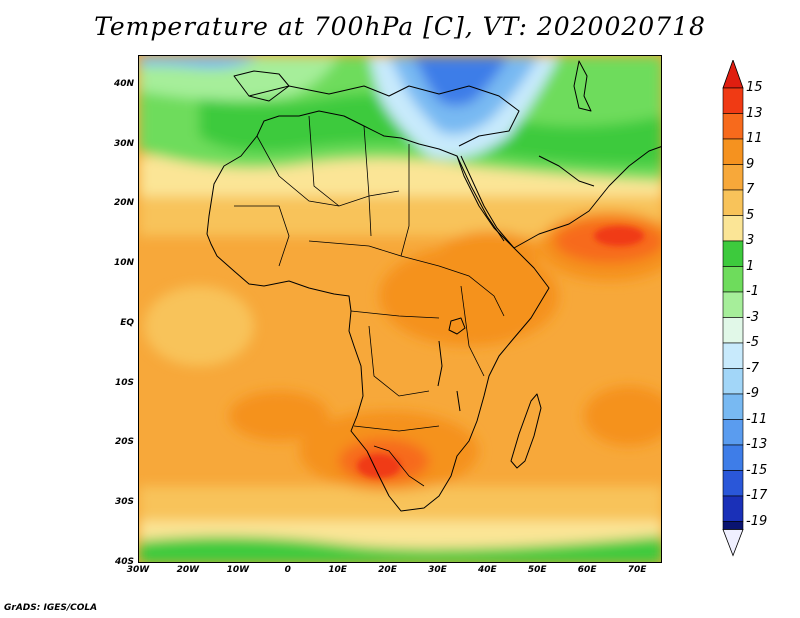 Image resolution: width=800 pixels, height=618 pixels. What do you see at coordinates (457, 326) in the screenshot?
I see `lake-victoria` at bounding box center [457, 326].